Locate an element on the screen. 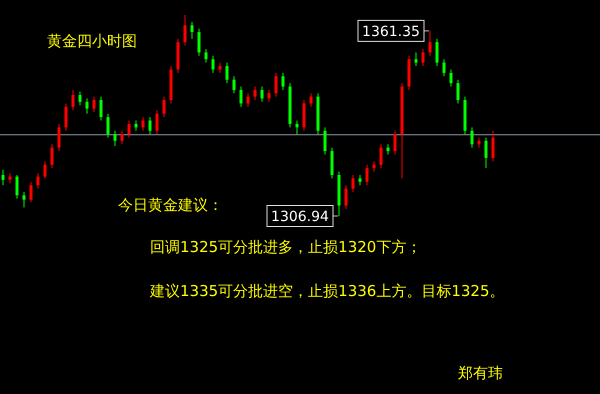 The image size is (600, 394). annotation: 1306.94 is located at coordinates (300, 217).